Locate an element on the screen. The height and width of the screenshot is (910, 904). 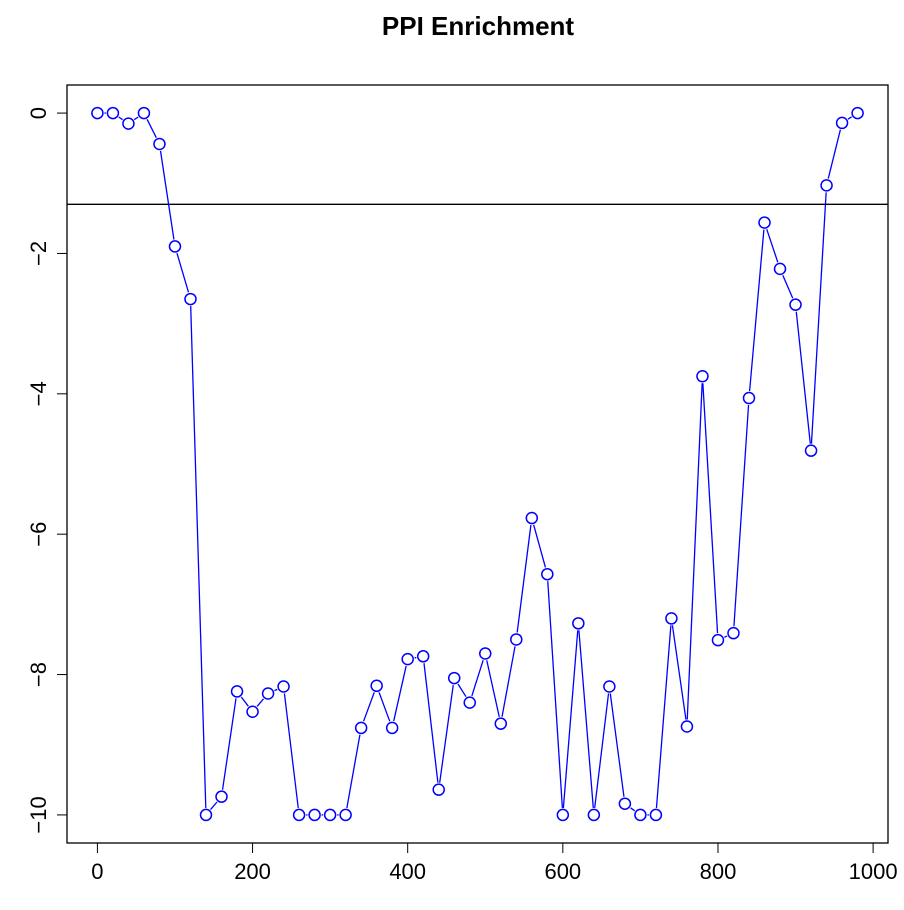
x-tick-label: 0 is located at coordinates (97, 871).